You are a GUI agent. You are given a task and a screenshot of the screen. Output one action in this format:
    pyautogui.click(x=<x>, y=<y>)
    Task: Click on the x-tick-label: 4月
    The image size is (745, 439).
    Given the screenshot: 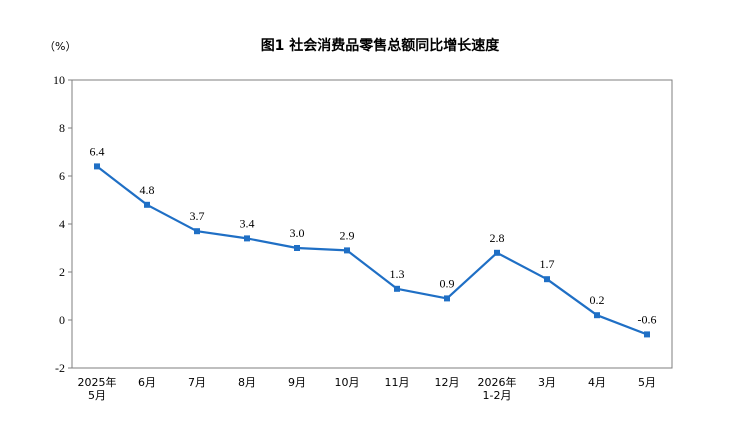 What is the action you would take?
    pyautogui.click(x=597, y=382)
    